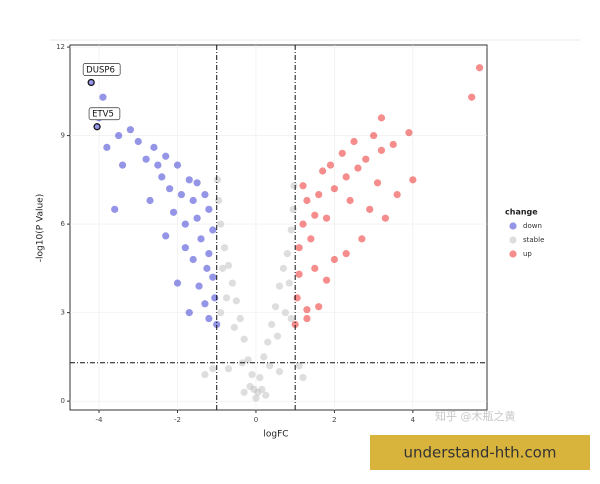 This screenshot has width=600, height=484. I want to click on annotation-label: ETV5, so click(103, 115).